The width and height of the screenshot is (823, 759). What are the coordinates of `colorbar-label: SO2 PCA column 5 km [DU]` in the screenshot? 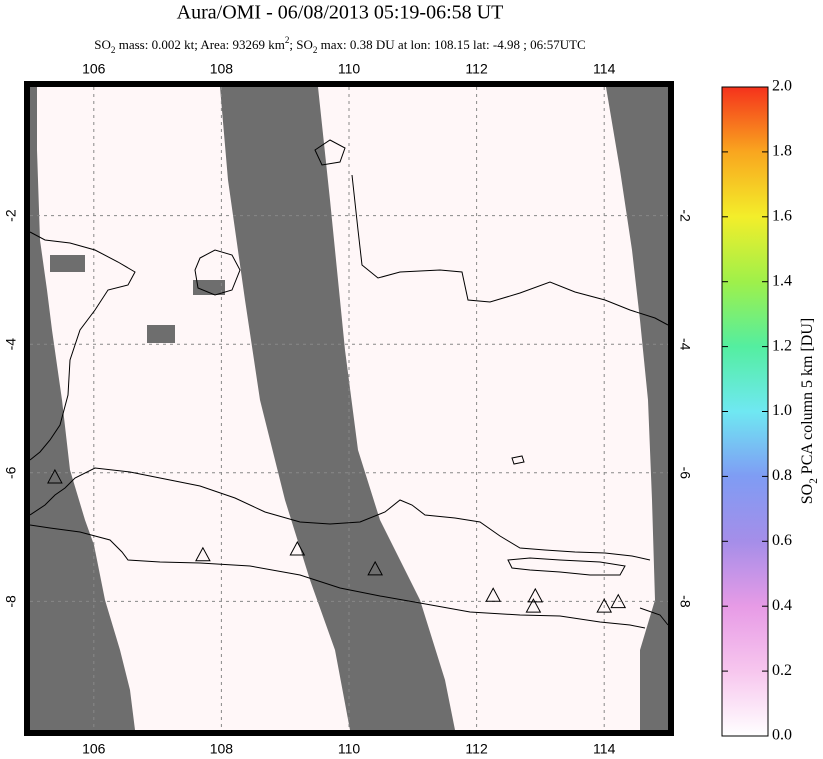 It's located at (809, 411).